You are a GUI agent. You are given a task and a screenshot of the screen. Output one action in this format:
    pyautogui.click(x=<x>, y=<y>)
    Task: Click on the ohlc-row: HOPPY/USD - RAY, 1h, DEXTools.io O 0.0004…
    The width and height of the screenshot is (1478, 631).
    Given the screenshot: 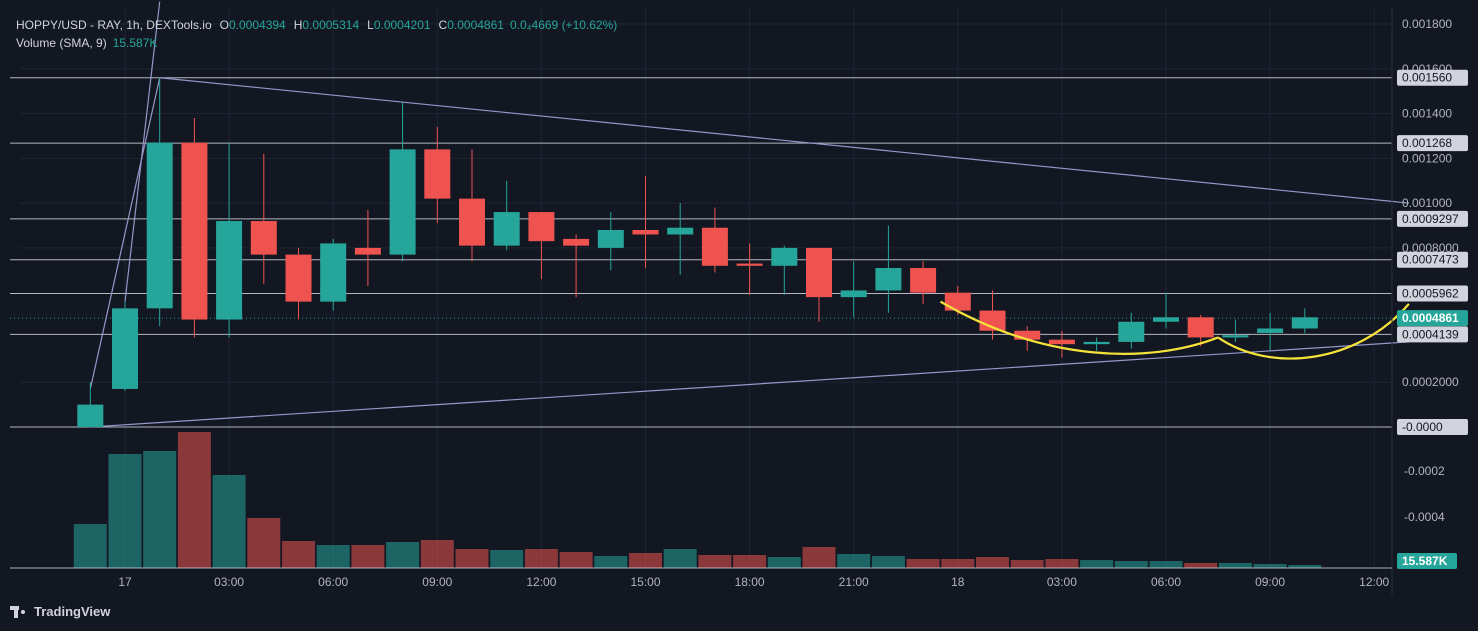 What is the action you would take?
    pyautogui.click(x=316, y=25)
    